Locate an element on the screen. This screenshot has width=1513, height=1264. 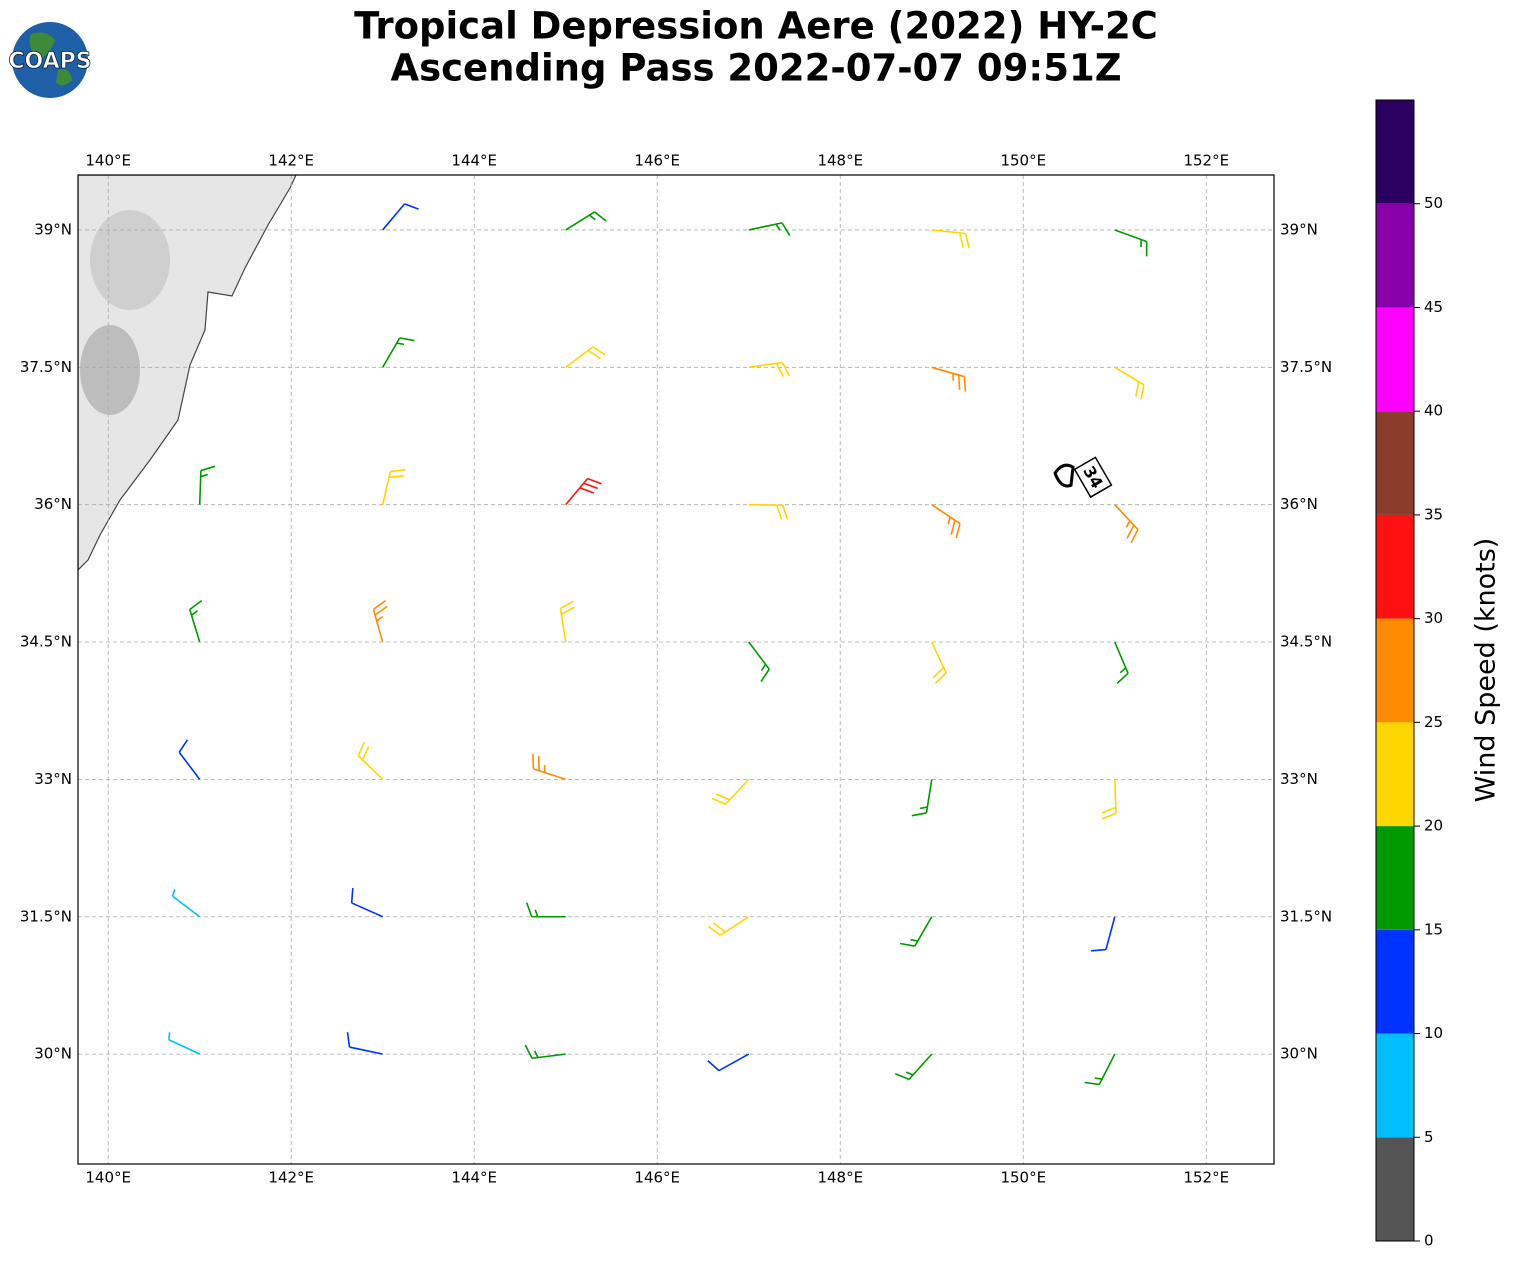
chart-title: Tropical Depression Aere (2022) HY-2C is located at coordinates (756, 26).